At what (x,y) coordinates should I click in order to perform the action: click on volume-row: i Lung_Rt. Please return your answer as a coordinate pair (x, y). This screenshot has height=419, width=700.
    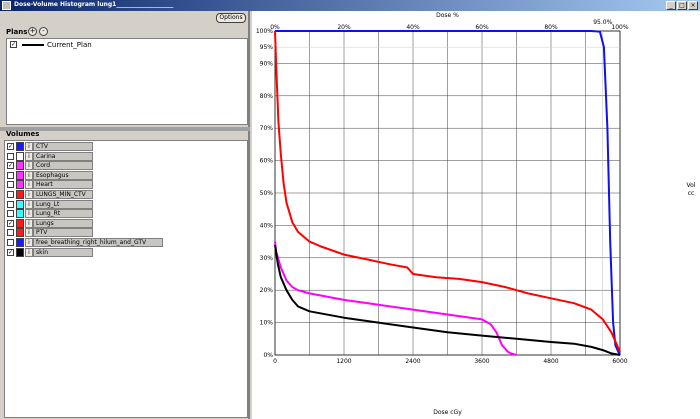
    Looking at the image, I should click on (60, 214).